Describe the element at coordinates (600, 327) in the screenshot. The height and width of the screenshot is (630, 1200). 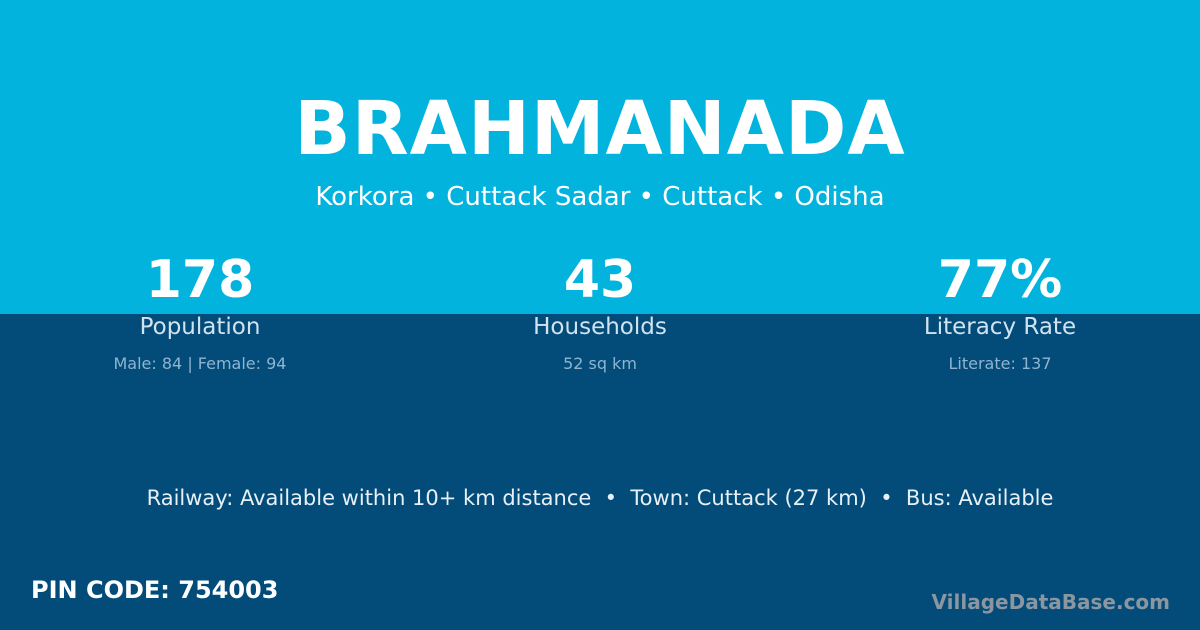
I see `stat-label: Households` at that location.